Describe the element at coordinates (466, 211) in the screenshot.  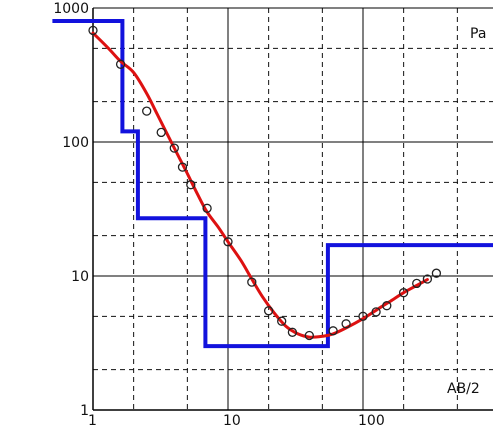
I see `axis-labels: Pa AB/2` at that location.